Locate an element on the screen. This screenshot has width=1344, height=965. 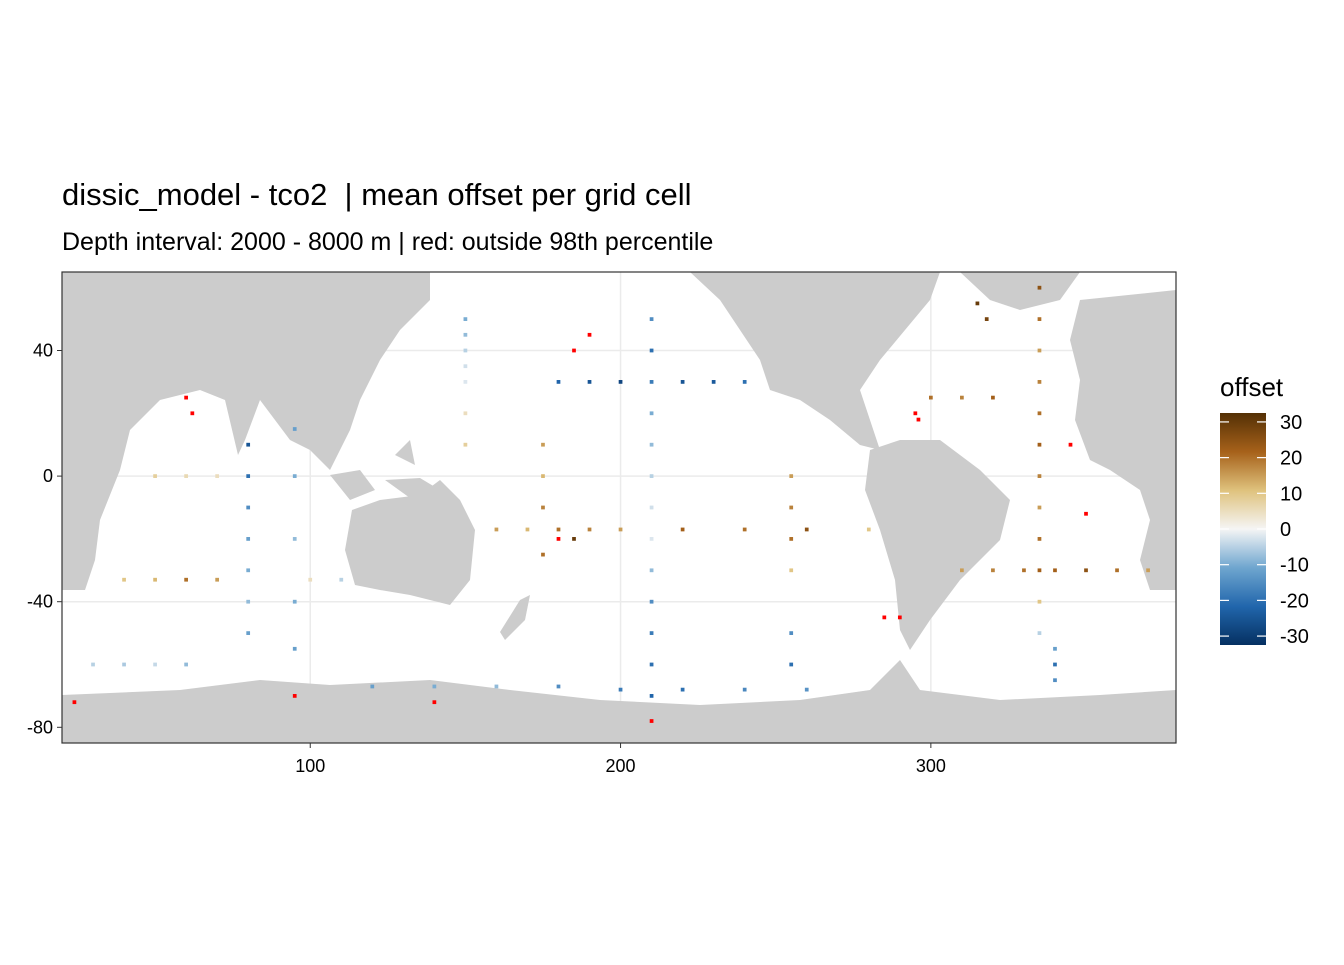
colorbar-label: -20 is located at coordinates (1294, 601).